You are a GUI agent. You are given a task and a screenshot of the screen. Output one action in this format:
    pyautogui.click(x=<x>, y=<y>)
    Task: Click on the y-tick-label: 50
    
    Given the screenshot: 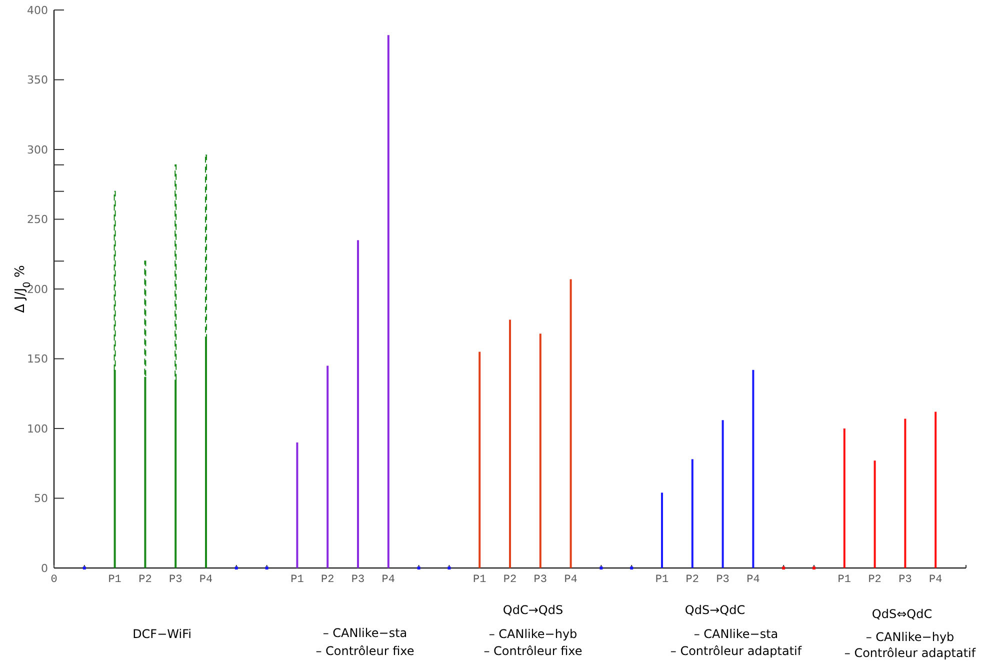 What is the action you would take?
    pyautogui.click(x=41, y=499)
    